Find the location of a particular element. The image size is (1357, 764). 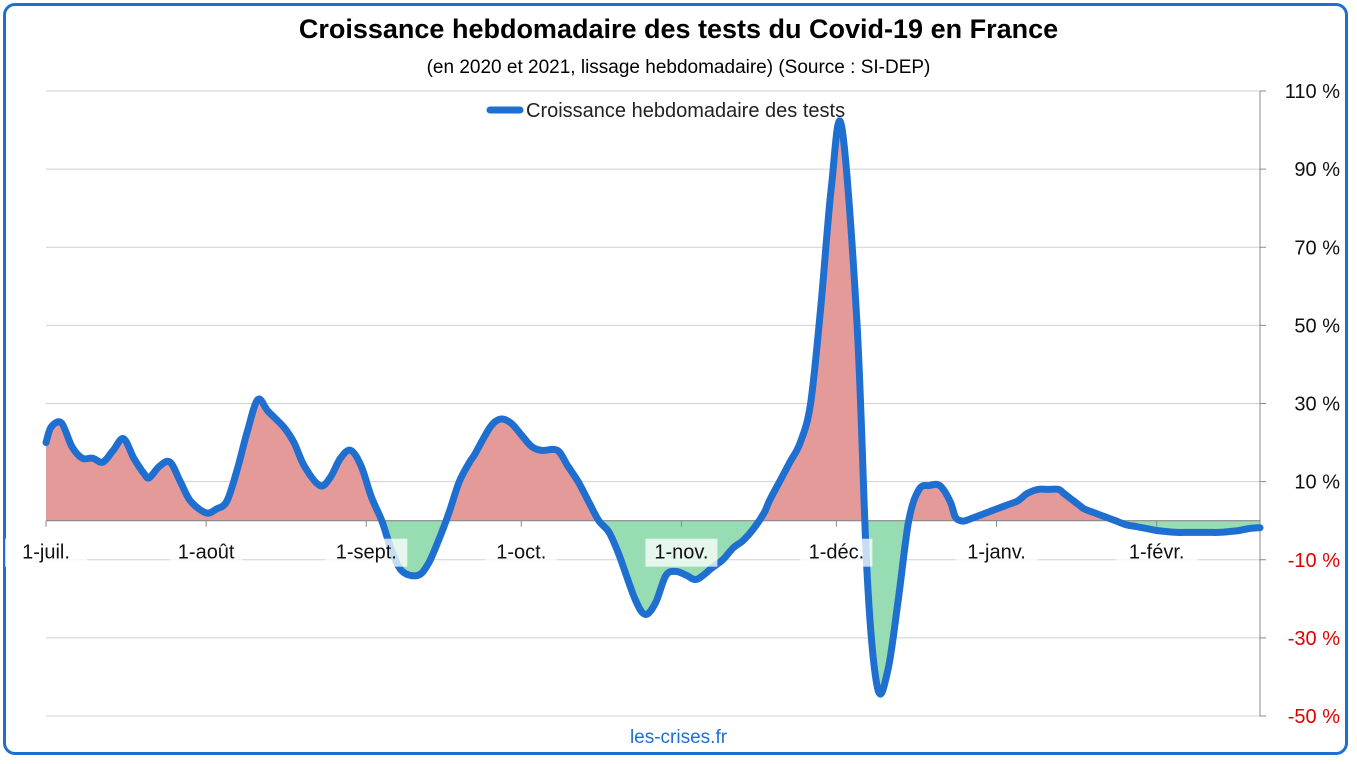

y-axis: 110 % 90 % 70 % 50 % 30 % 10 % -10 % -30 % -50 % is located at coordinates (1299, 404).